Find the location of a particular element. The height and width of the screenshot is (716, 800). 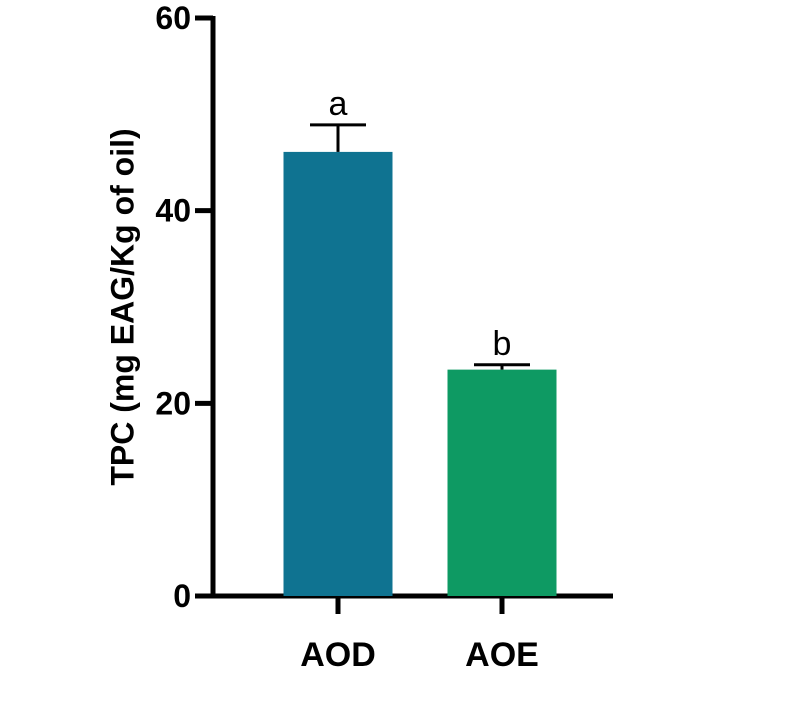

y-tick-label: 40 is located at coordinates (173, 211).